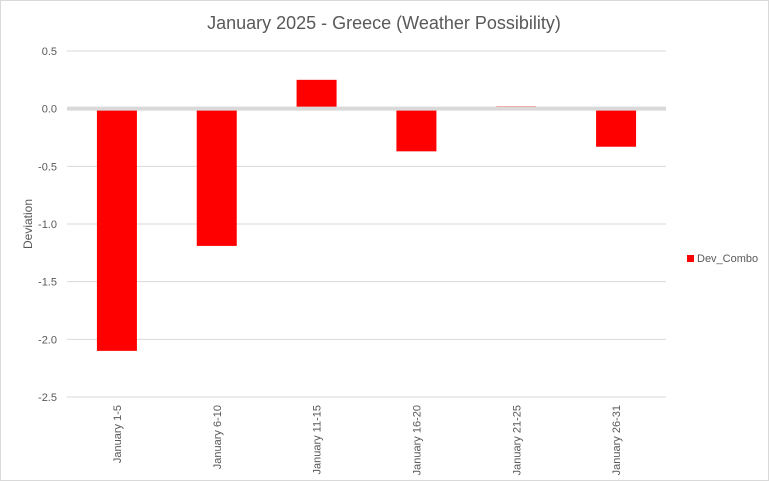 Image resolution: width=769 pixels, height=481 pixels. What do you see at coordinates (517, 440) in the screenshot?
I see `x-tick-label: January 21-25` at bounding box center [517, 440].